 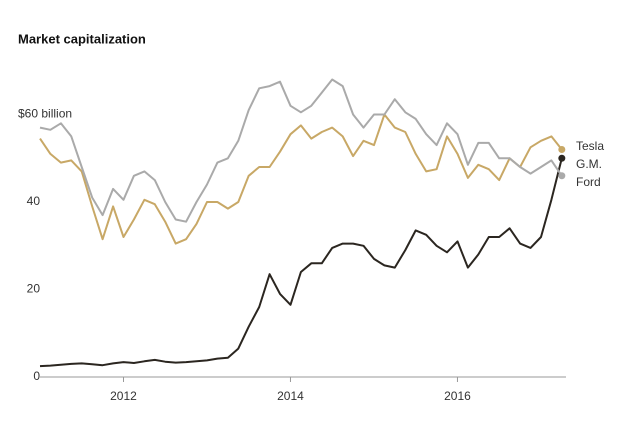 I want to click on y-tick-label: 40, so click(x=34, y=201).